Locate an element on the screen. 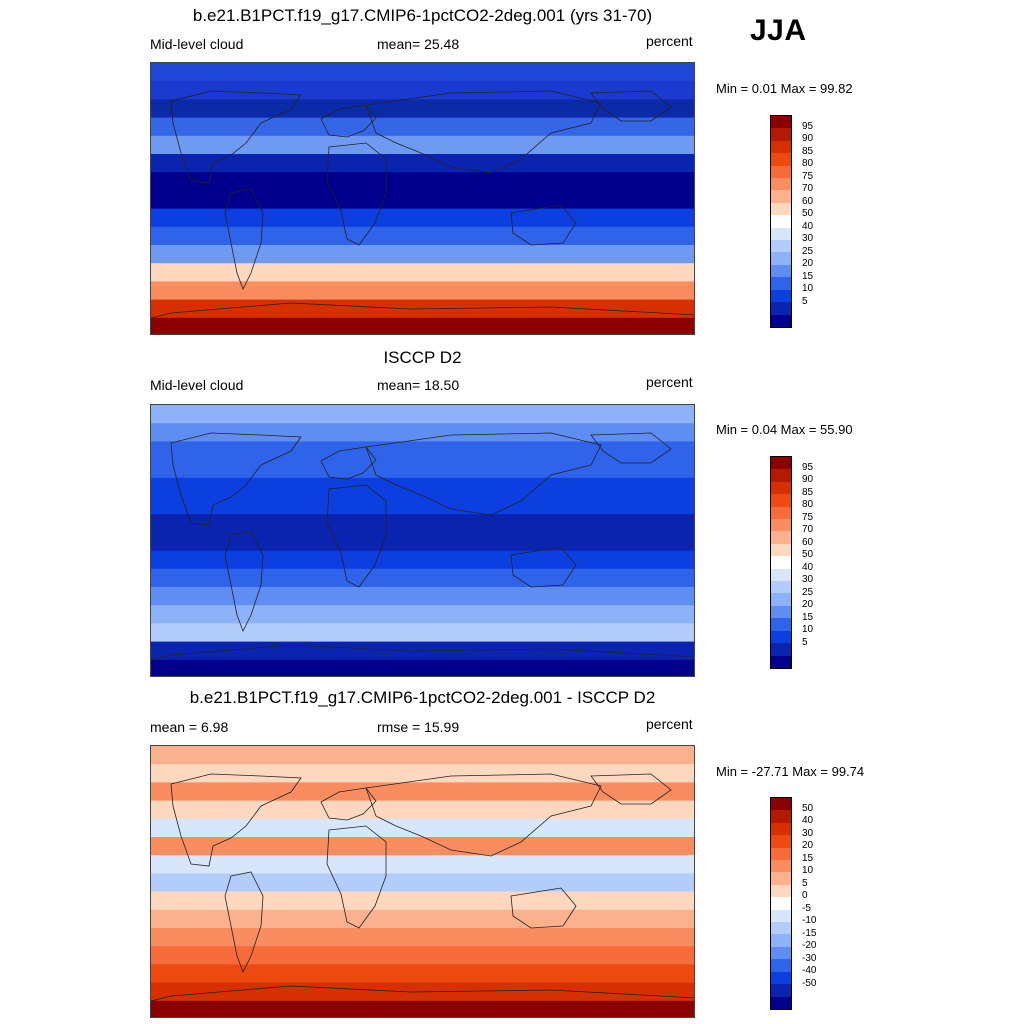 The height and width of the screenshot is (1024, 1024). panel-2-variable-label: Mid-level cloud is located at coordinates (197, 385).